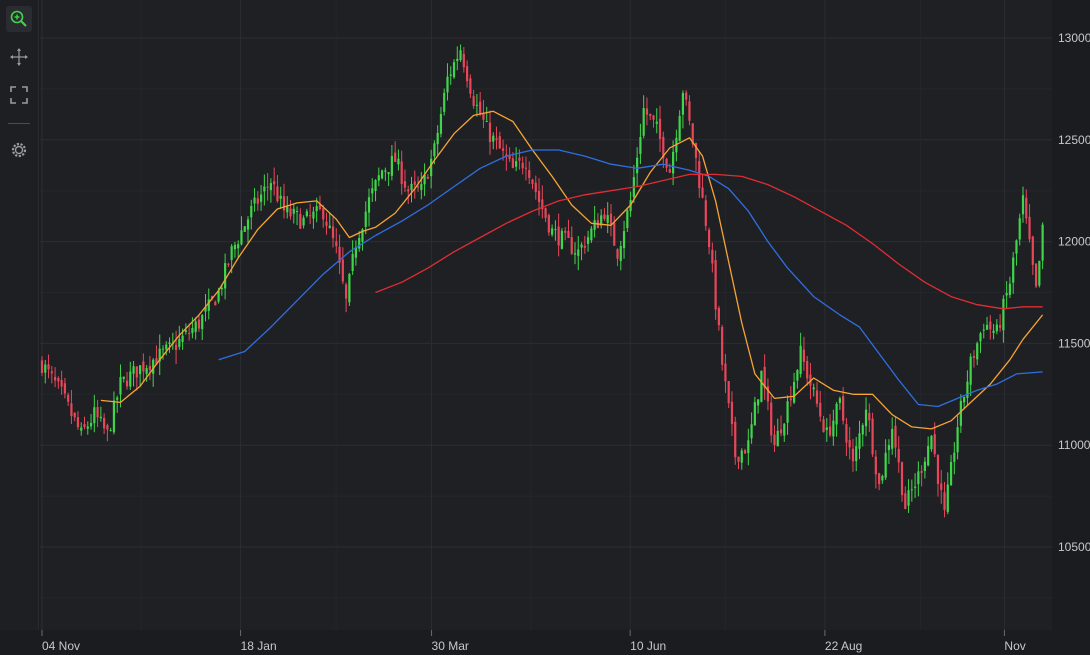  Describe the element at coordinates (61, 646) in the screenshot. I see `x-tick-label: 04 Nov` at that location.